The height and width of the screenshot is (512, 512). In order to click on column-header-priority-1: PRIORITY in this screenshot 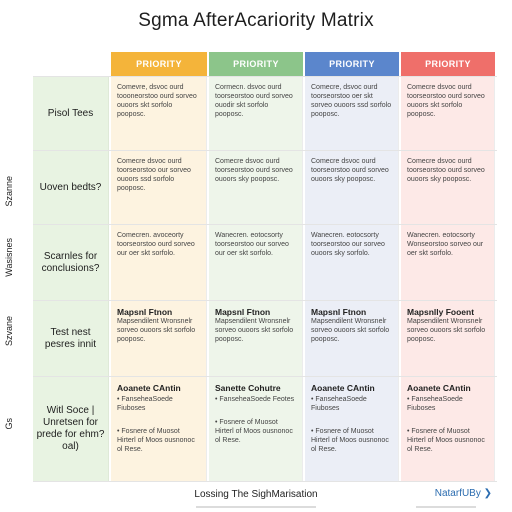, I will do `click(159, 64)`.